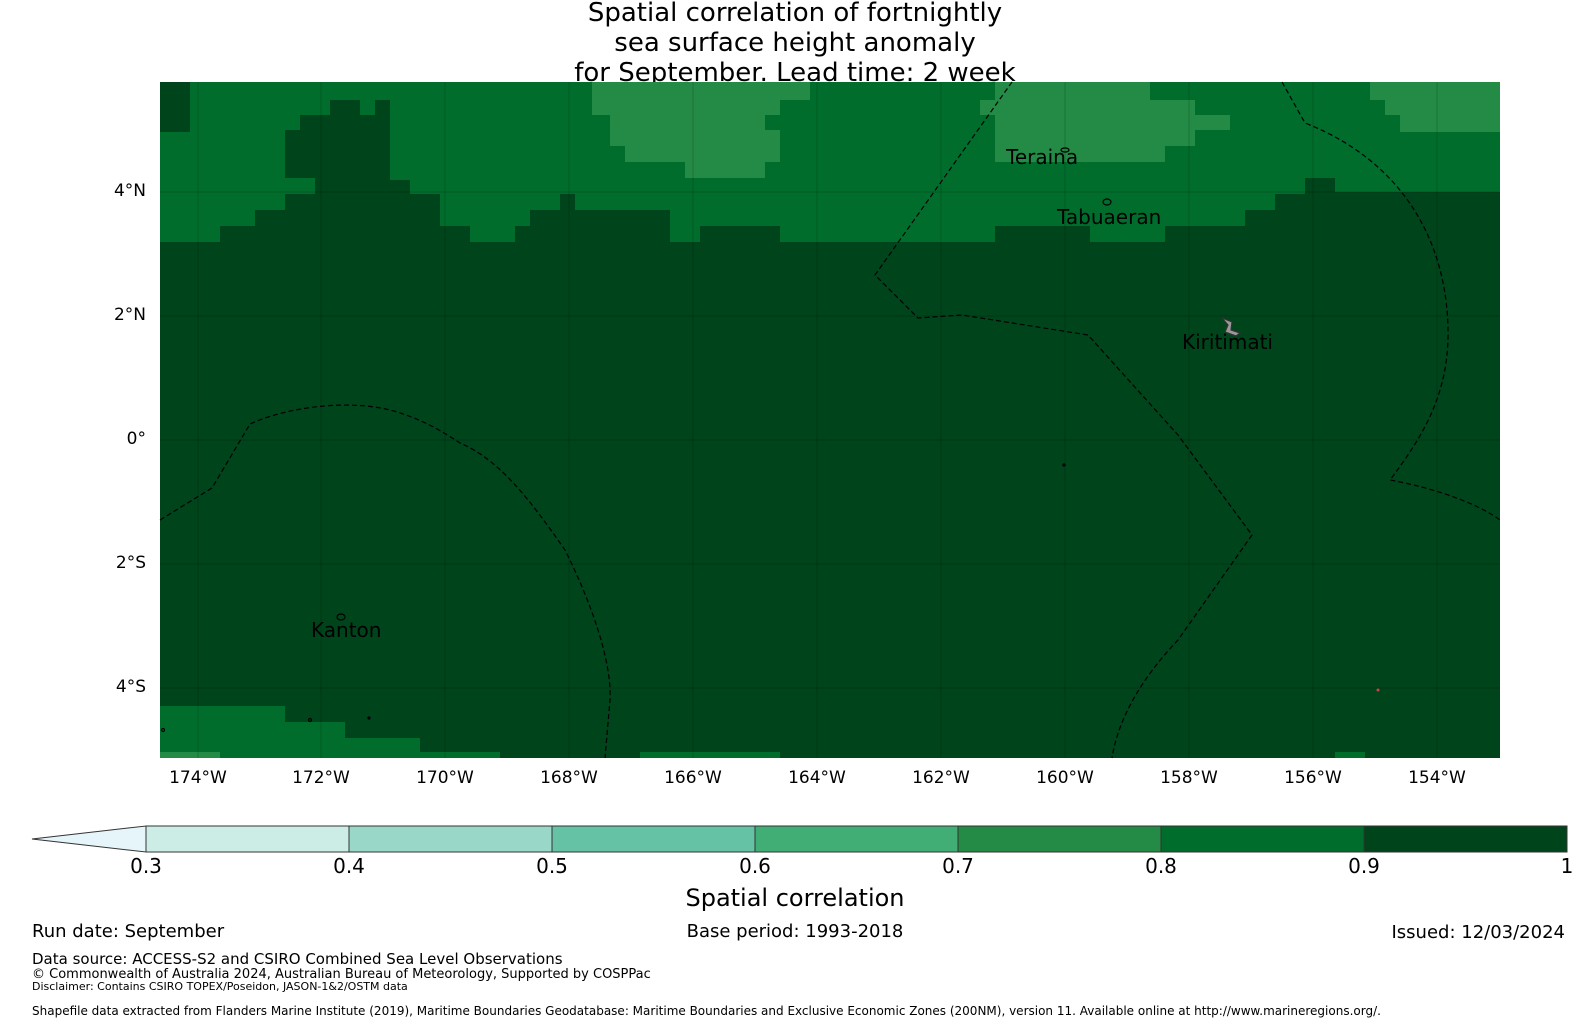 The height and width of the screenshot is (1020, 1590). Describe the element at coordinates (337, 139) in the screenshot. I see `correlation-patch-high-north` at that location.